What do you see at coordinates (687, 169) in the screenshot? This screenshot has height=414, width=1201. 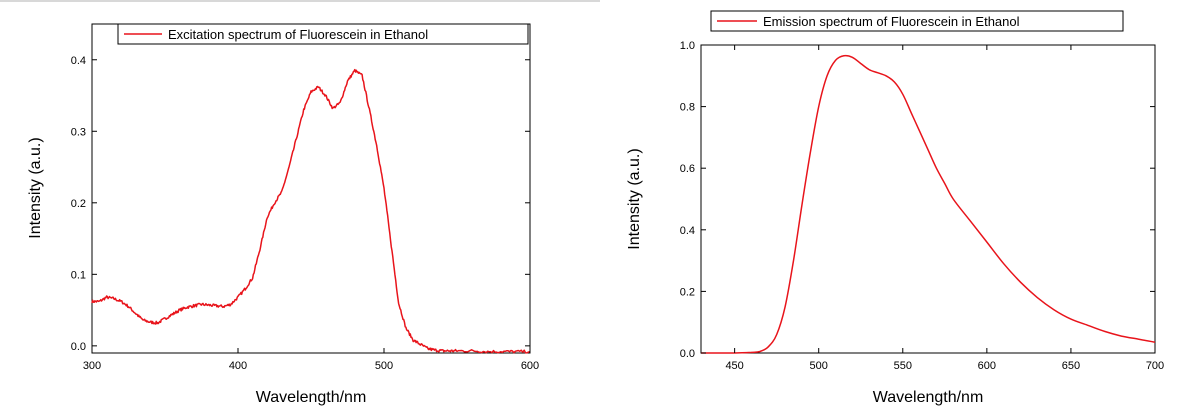 I see `y-tick-label: 0.6` at bounding box center [687, 169].